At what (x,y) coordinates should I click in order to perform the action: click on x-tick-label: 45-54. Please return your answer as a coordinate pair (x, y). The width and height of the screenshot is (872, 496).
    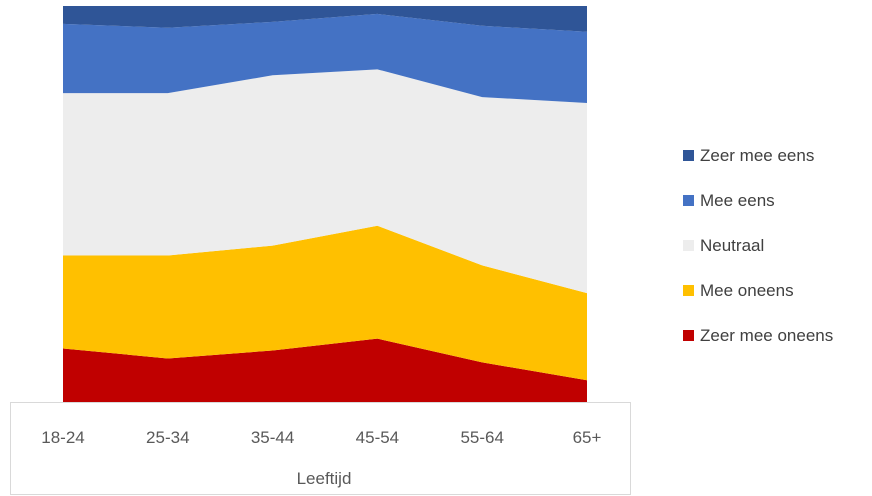
    Looking at the image, I should click on (377, 437).